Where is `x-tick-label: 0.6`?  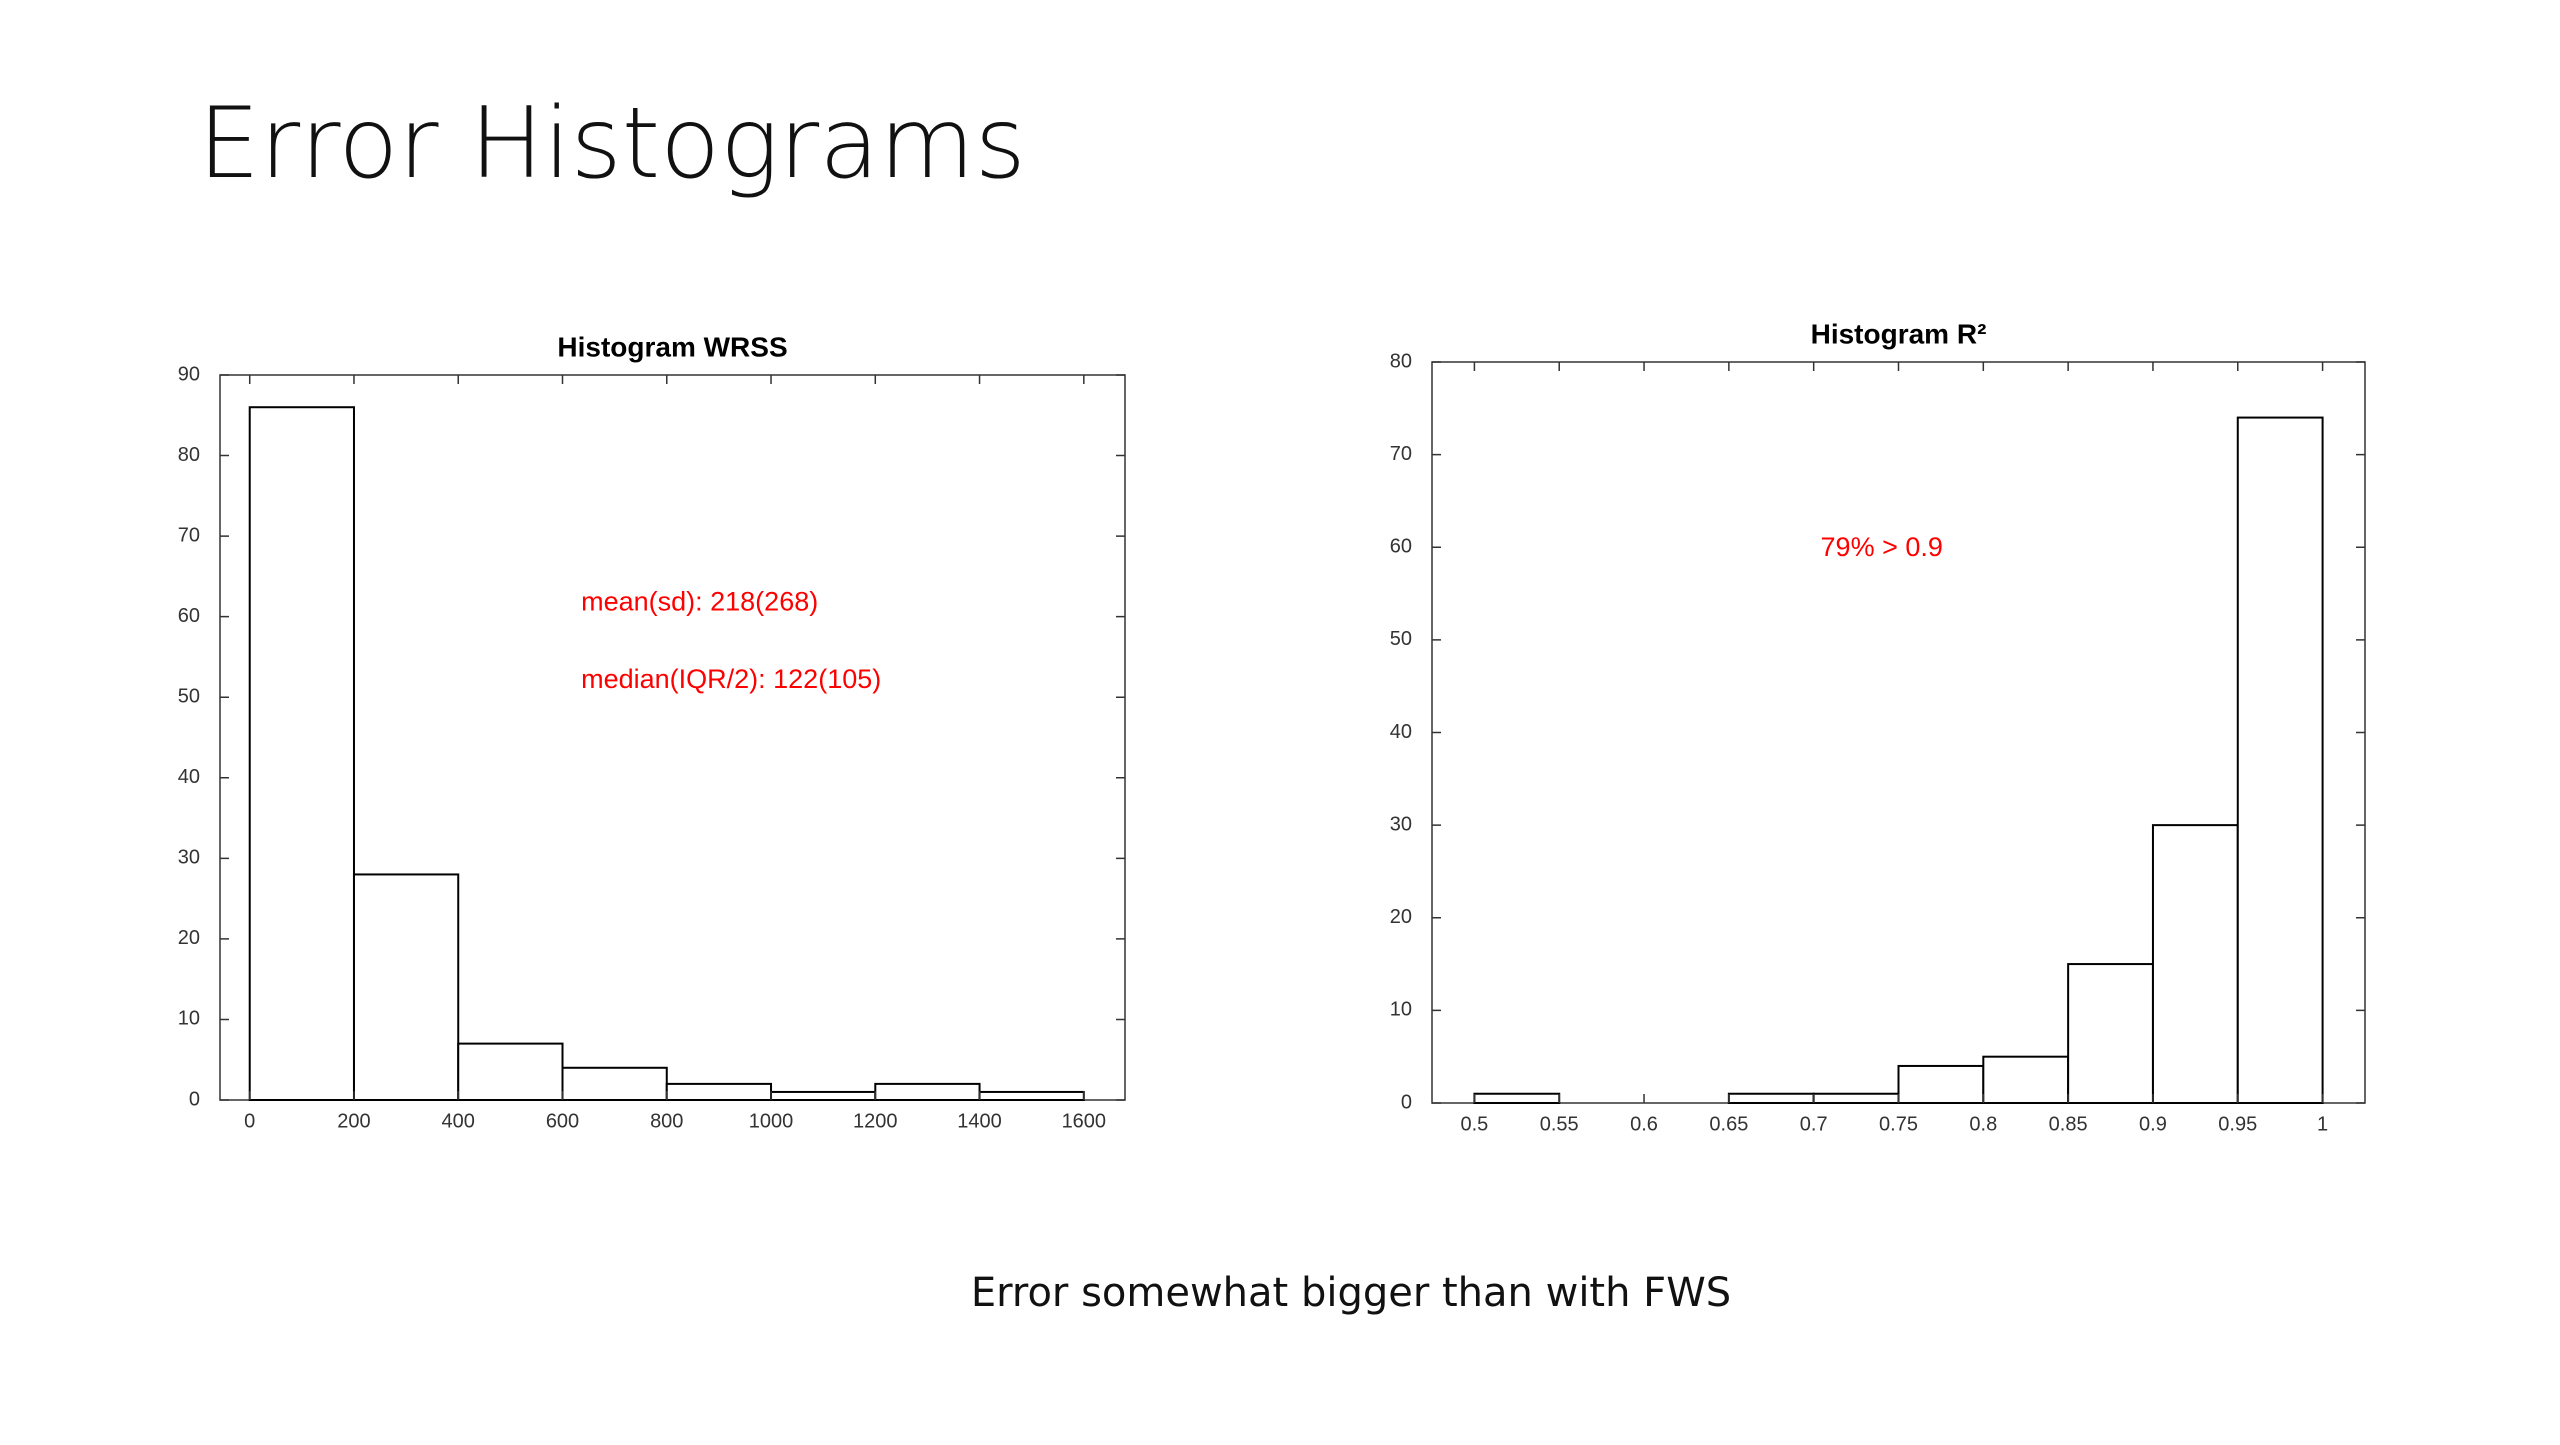
x-tick-label: 0.6 is located at coordinates (1644, 1124).